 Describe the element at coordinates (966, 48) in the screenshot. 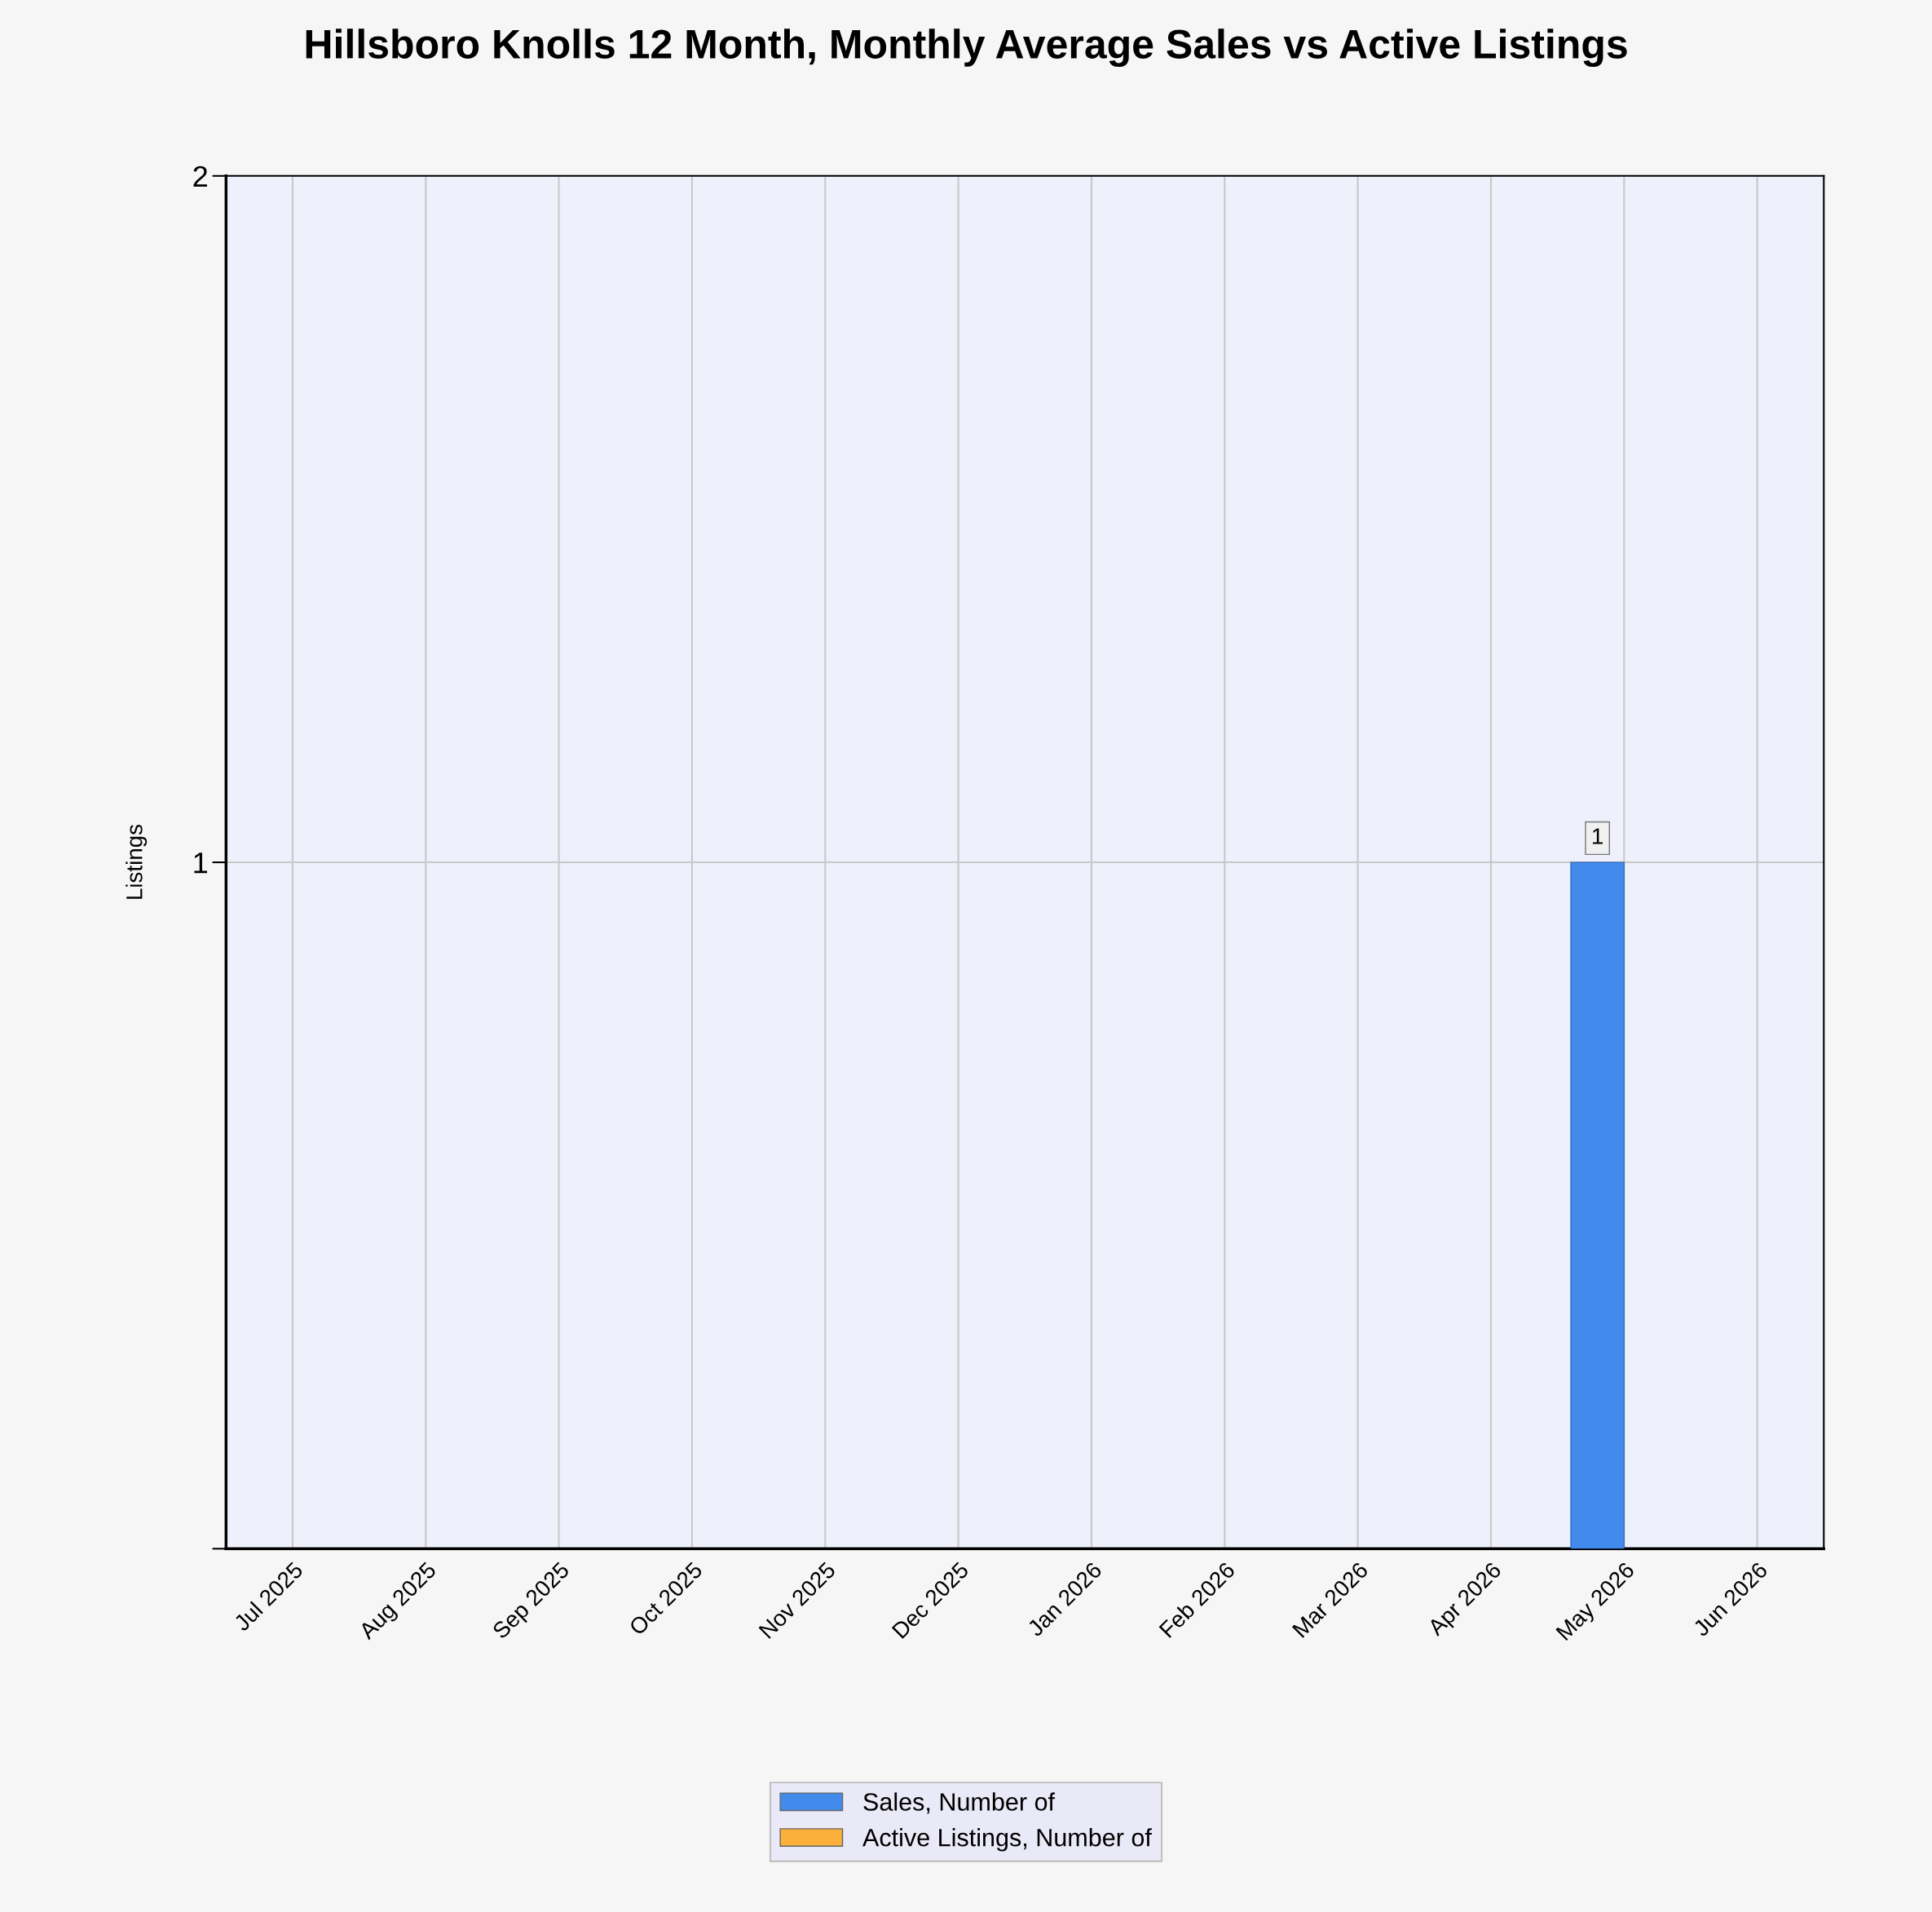

I see `chart-title: Hillsboro Knolls 12 Month, Monthly Average Sales vs Active Listings` at that location.